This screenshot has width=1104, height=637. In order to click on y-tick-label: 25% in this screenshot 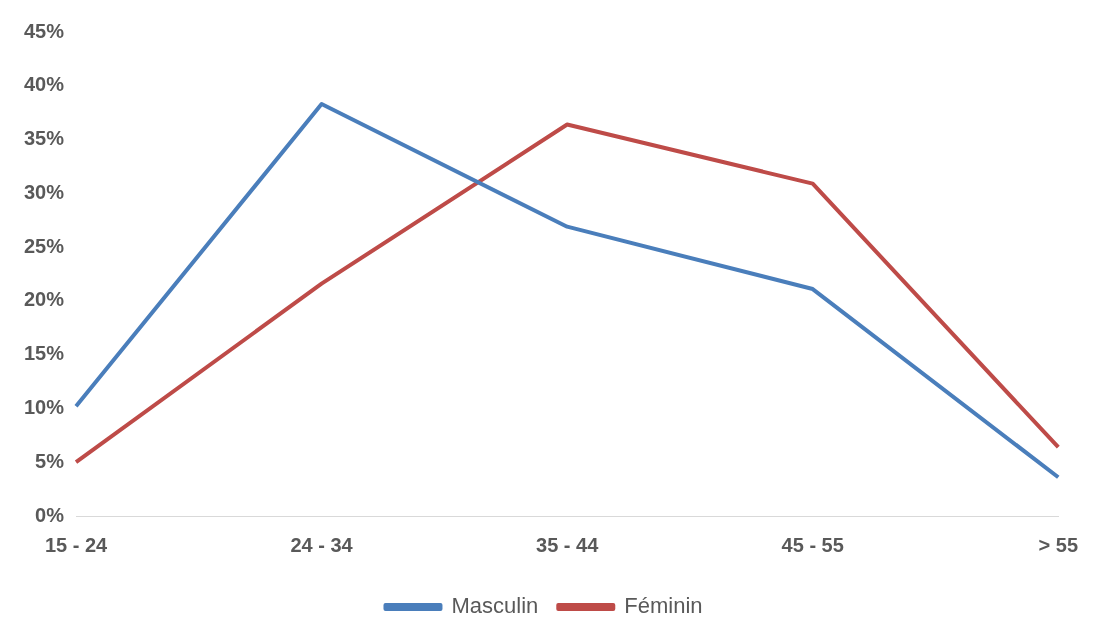, I will do `click(44, 245)`.